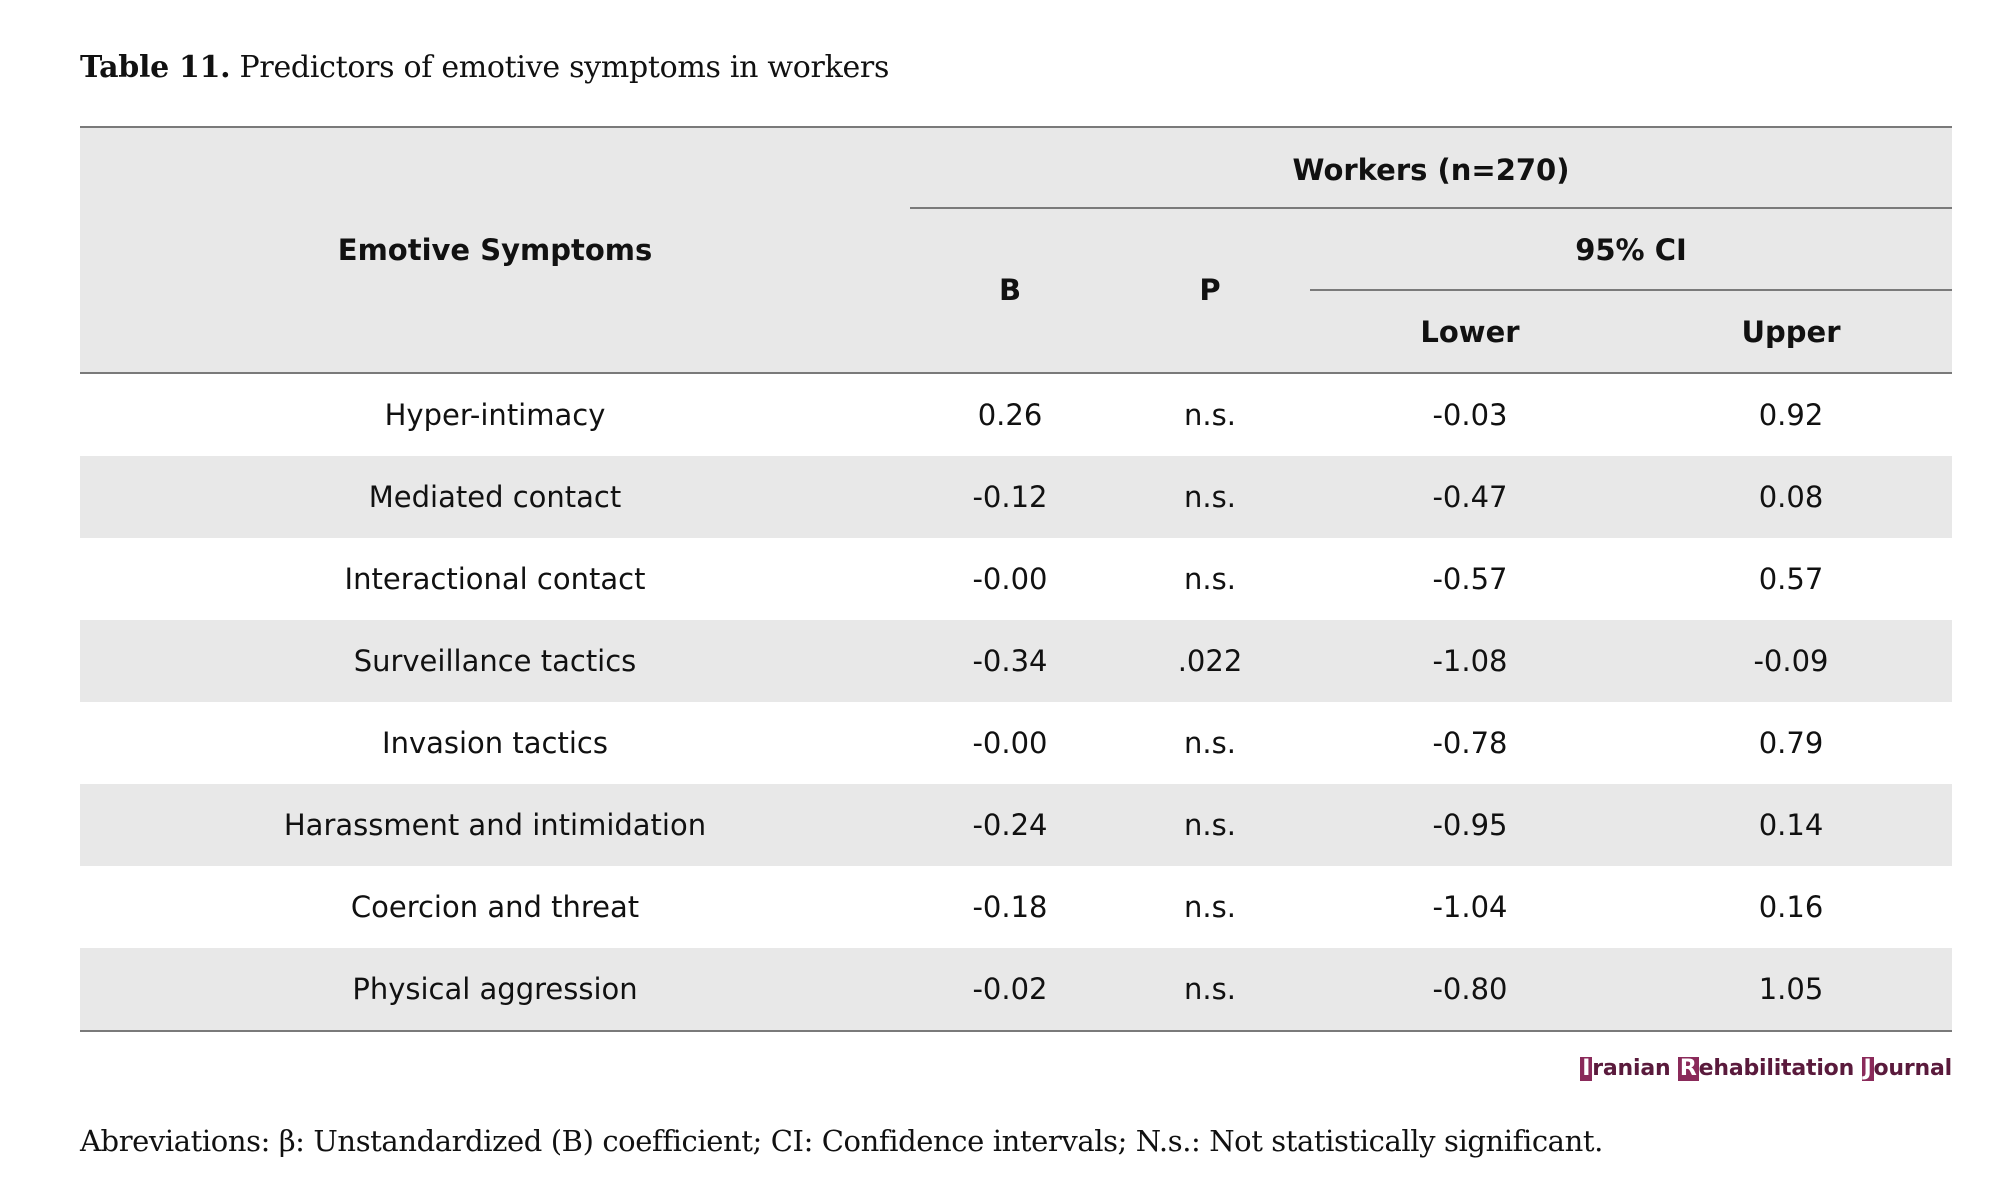 The height and width of the screenshot is (1187, 2000). What do you see at coordinates (1016, 1031) in the screenshot?
I see `table-bottom-rule` at bounding box center [1016, 1031].